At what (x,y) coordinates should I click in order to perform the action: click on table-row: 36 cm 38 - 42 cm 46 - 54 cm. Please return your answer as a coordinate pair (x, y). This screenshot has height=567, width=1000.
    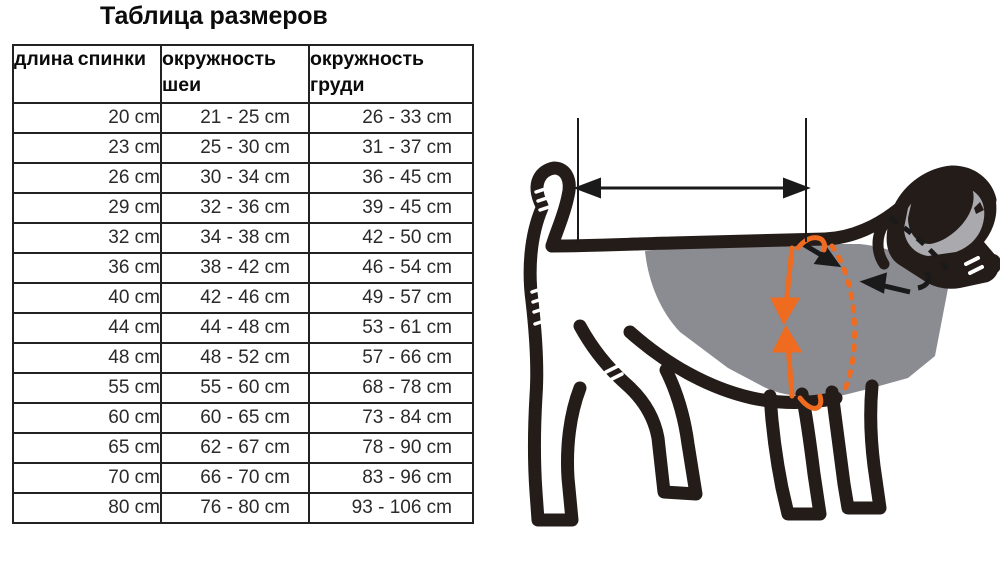
    Looking at the image, I should click on (243, 268).